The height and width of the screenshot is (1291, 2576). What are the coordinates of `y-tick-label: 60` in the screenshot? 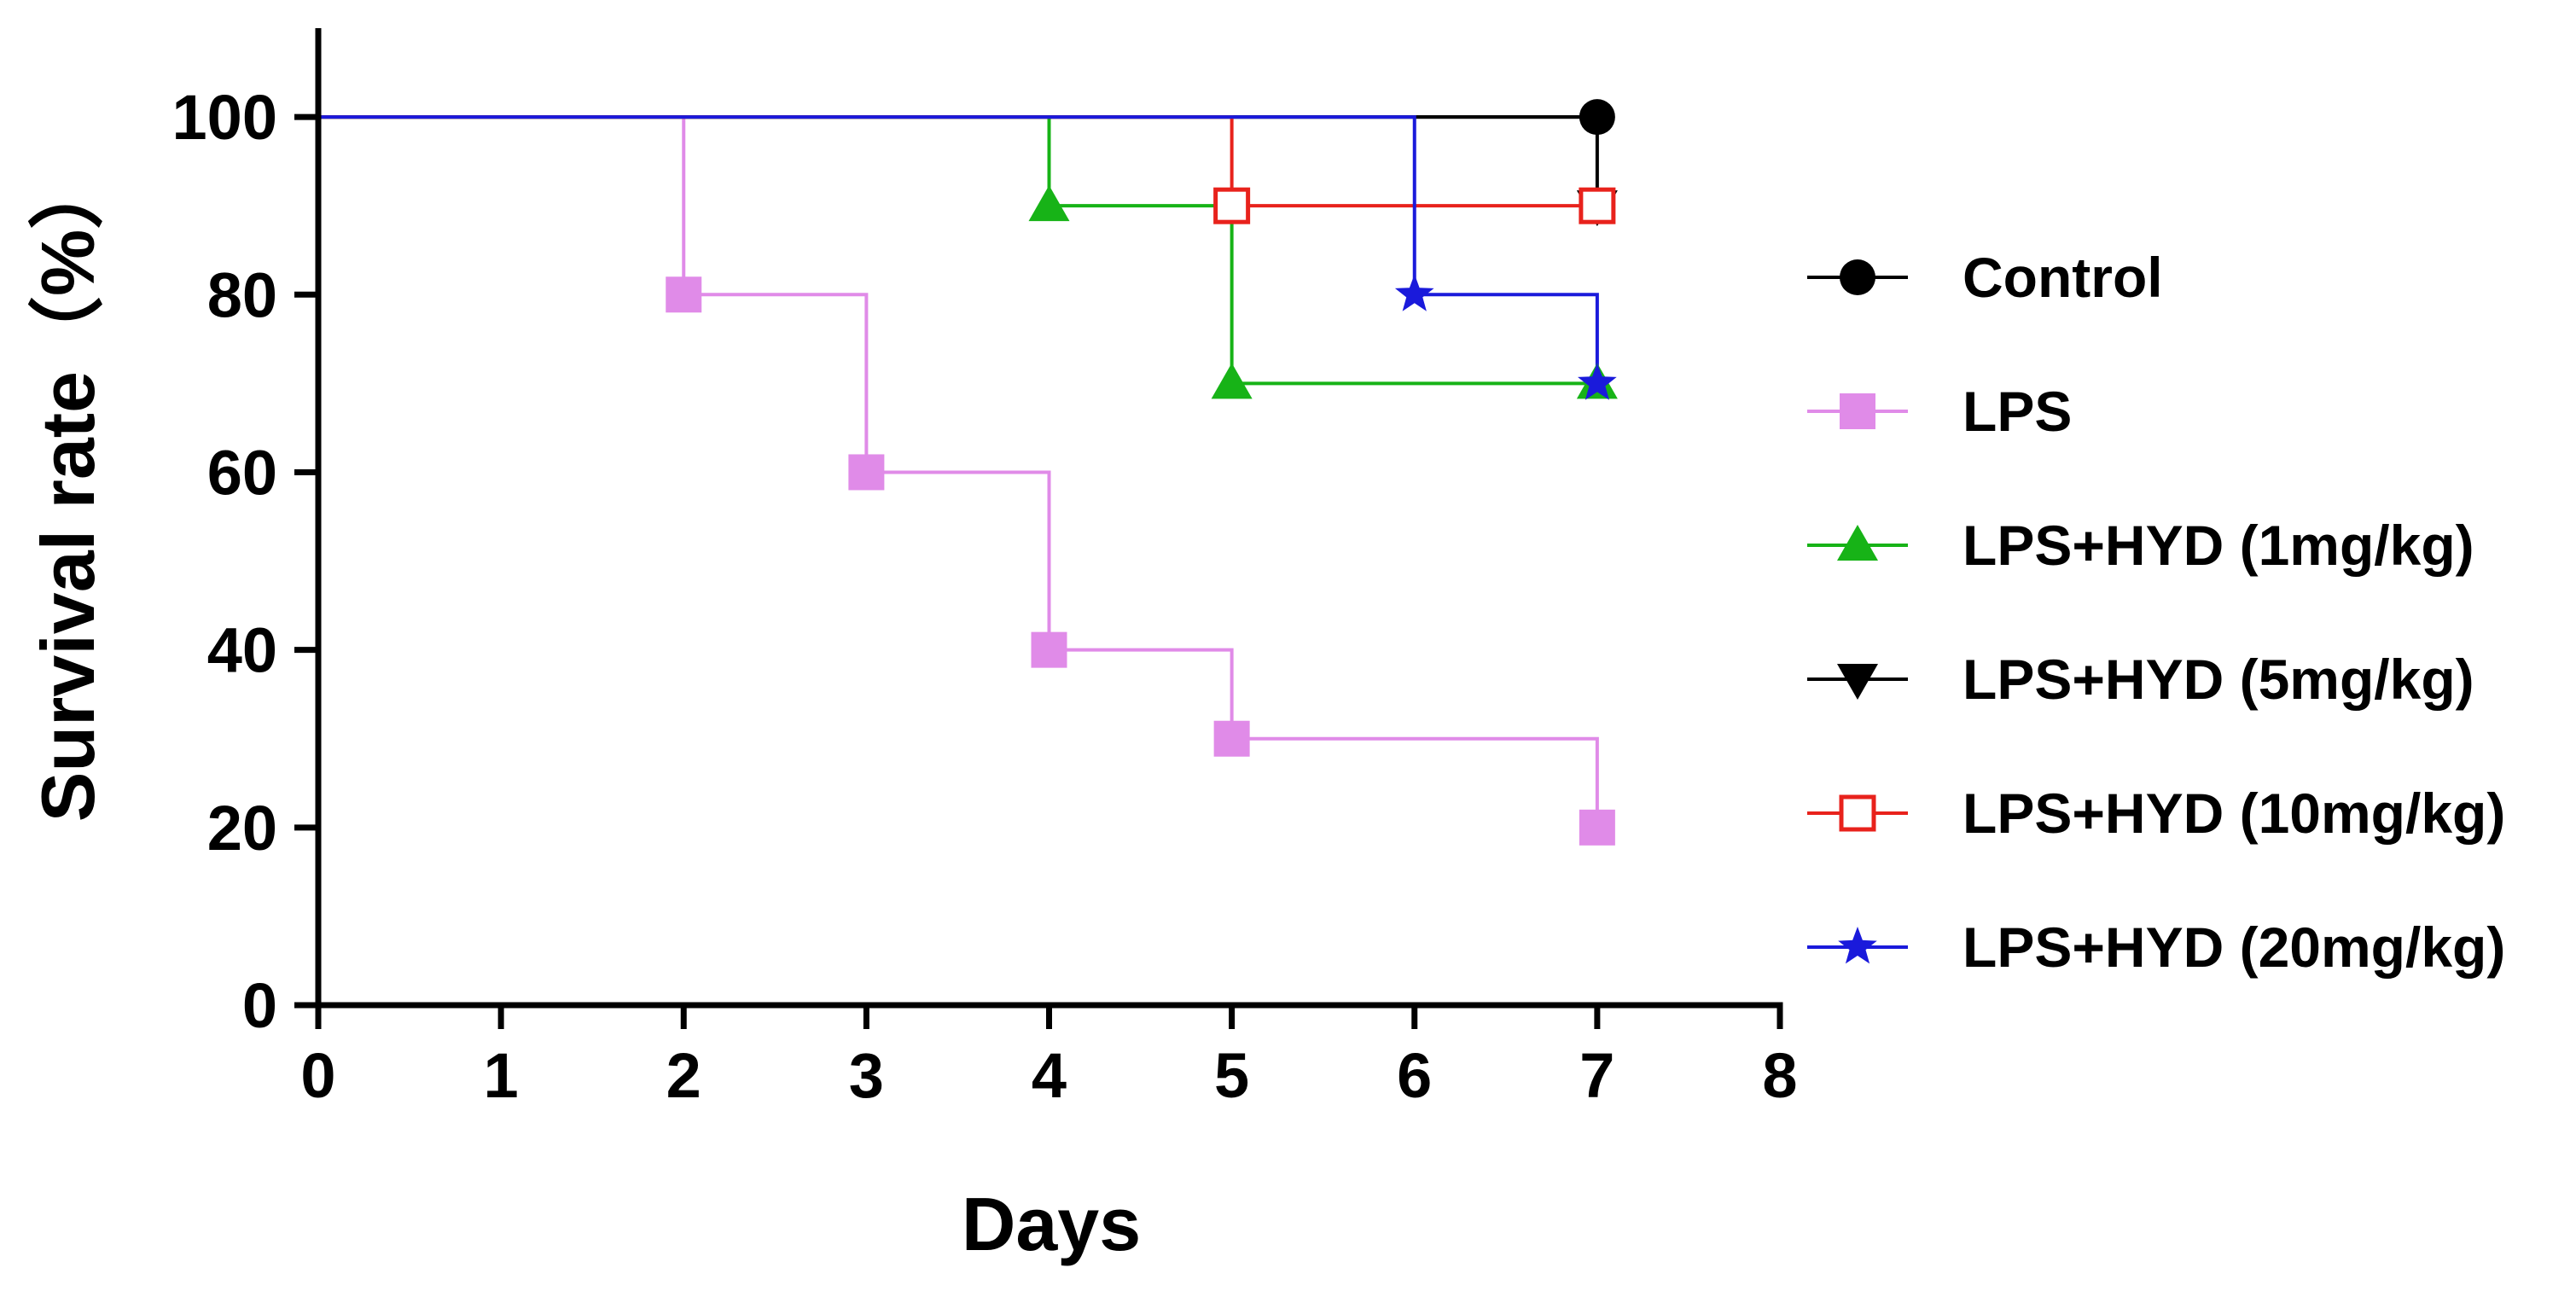 It's located at (242, 472).